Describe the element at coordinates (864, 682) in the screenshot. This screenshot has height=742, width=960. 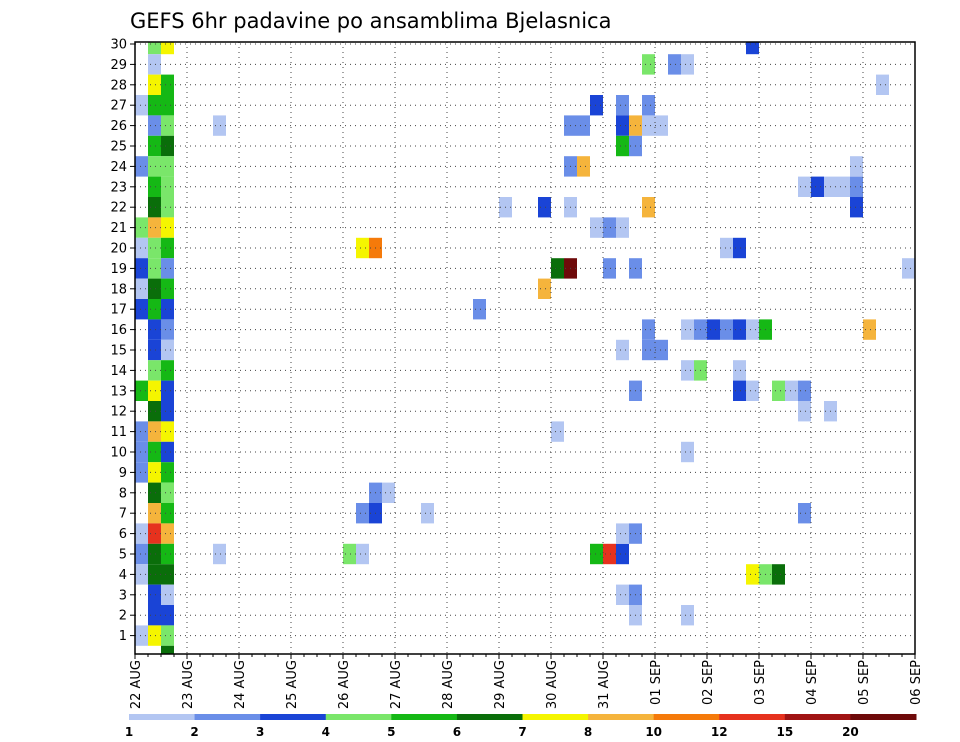
I see `x-tick-label: 05 SEP` at that location.